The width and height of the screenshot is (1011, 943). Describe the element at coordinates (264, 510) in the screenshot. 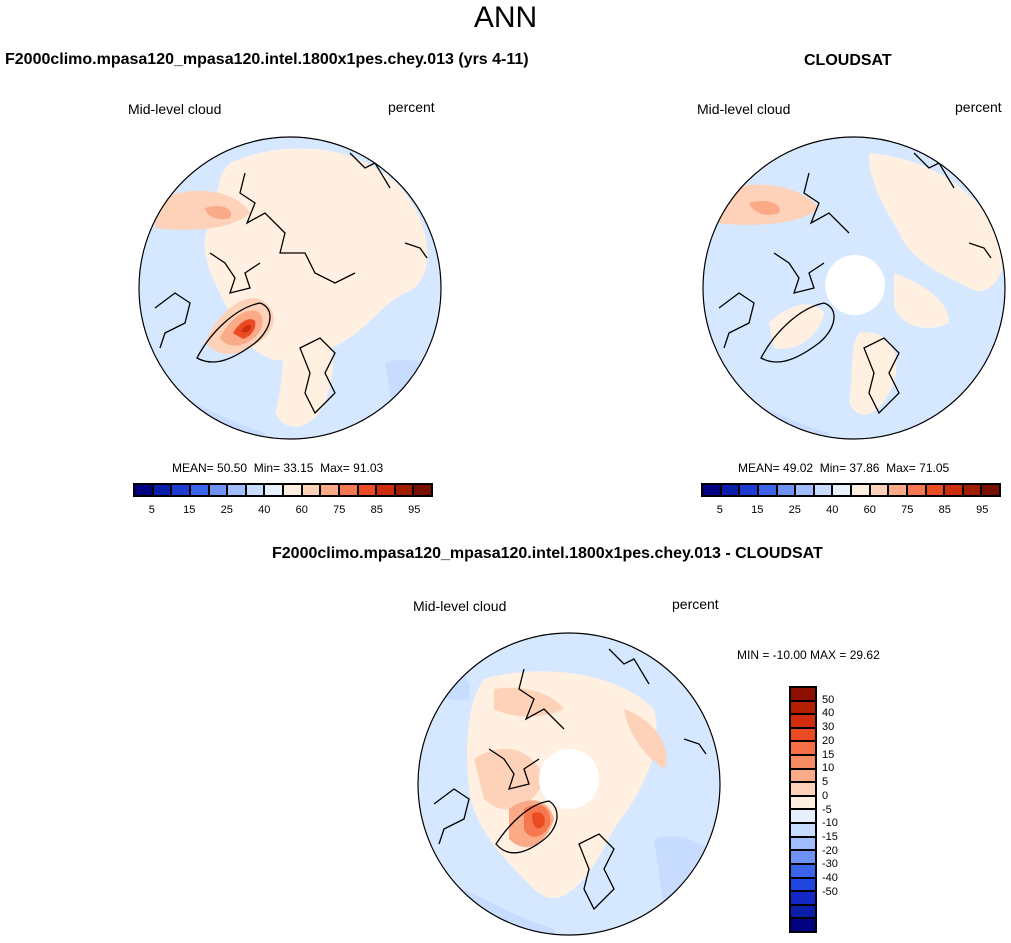

I see `model-colorbar-tick-label: 40` at that location.